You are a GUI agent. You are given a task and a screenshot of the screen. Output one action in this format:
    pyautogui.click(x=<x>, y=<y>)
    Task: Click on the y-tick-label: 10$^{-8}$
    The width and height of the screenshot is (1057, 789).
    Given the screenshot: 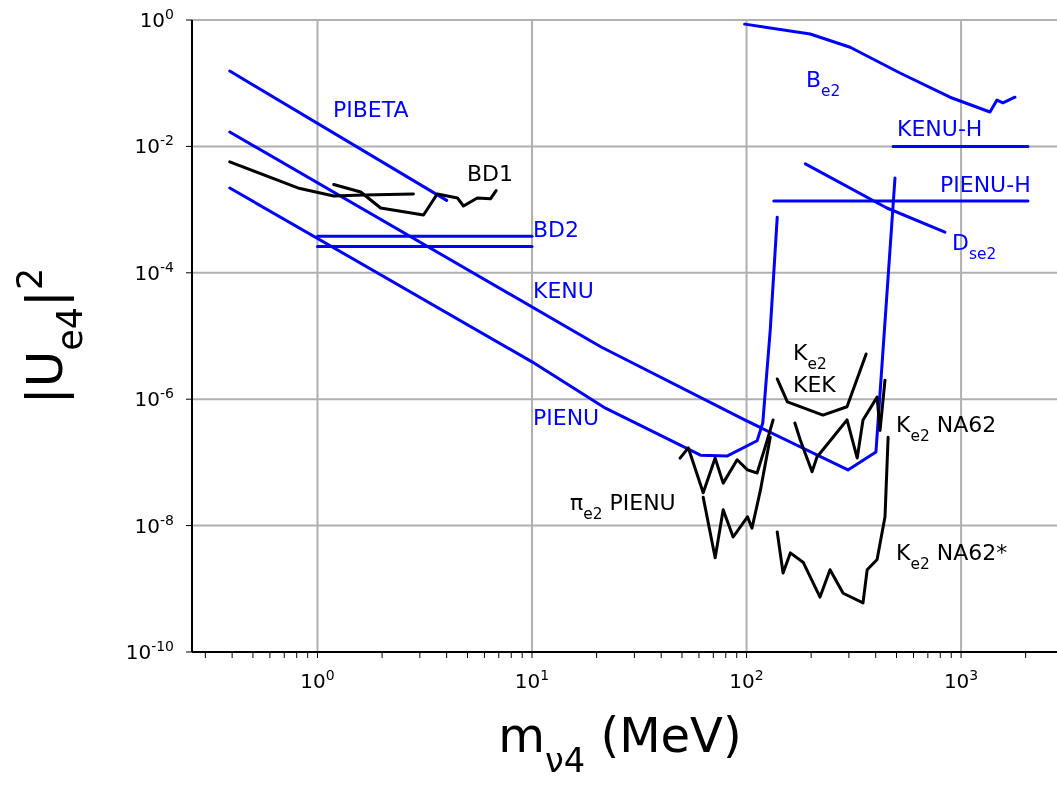 What is the action you would take?
    pyautogui.click(x=154, y=524)
    